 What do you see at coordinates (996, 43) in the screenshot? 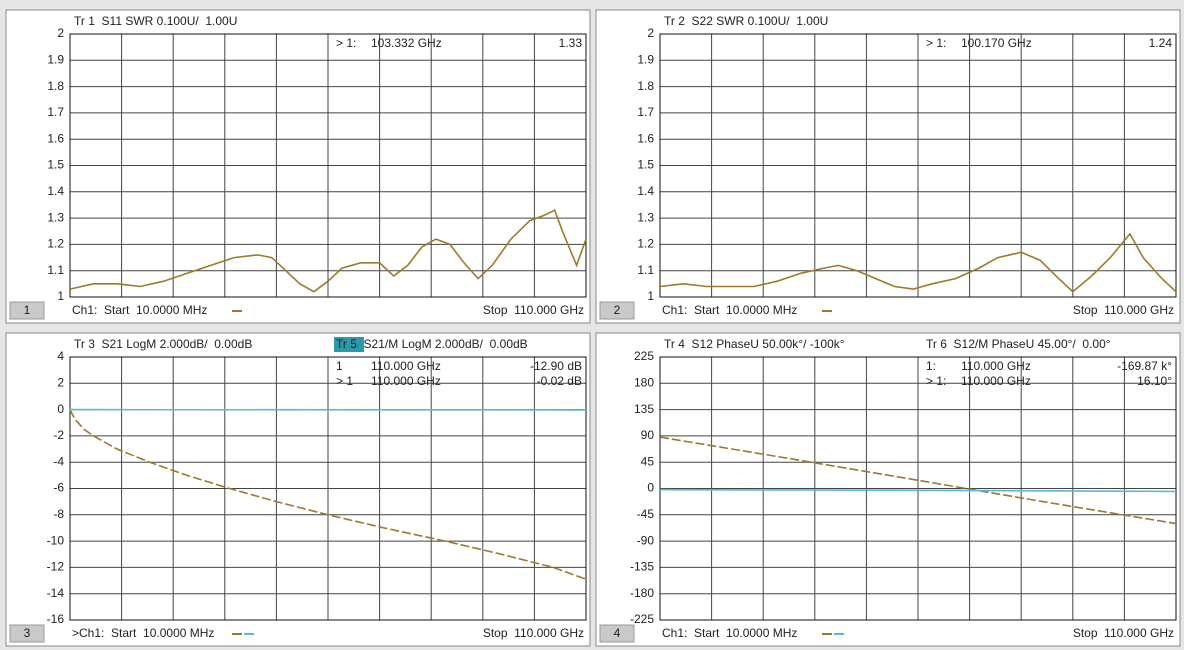
I see `marker-stimulus: 100.170 GHz` at bounding box center [996, 43].